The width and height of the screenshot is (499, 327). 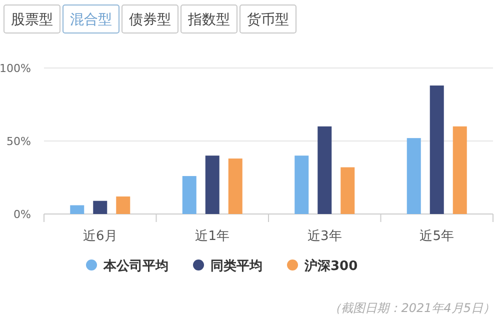 What do you see at coordinates (150, 20) in the screenshot?
I see `text: 债券型` at bounding box center [150, 20].